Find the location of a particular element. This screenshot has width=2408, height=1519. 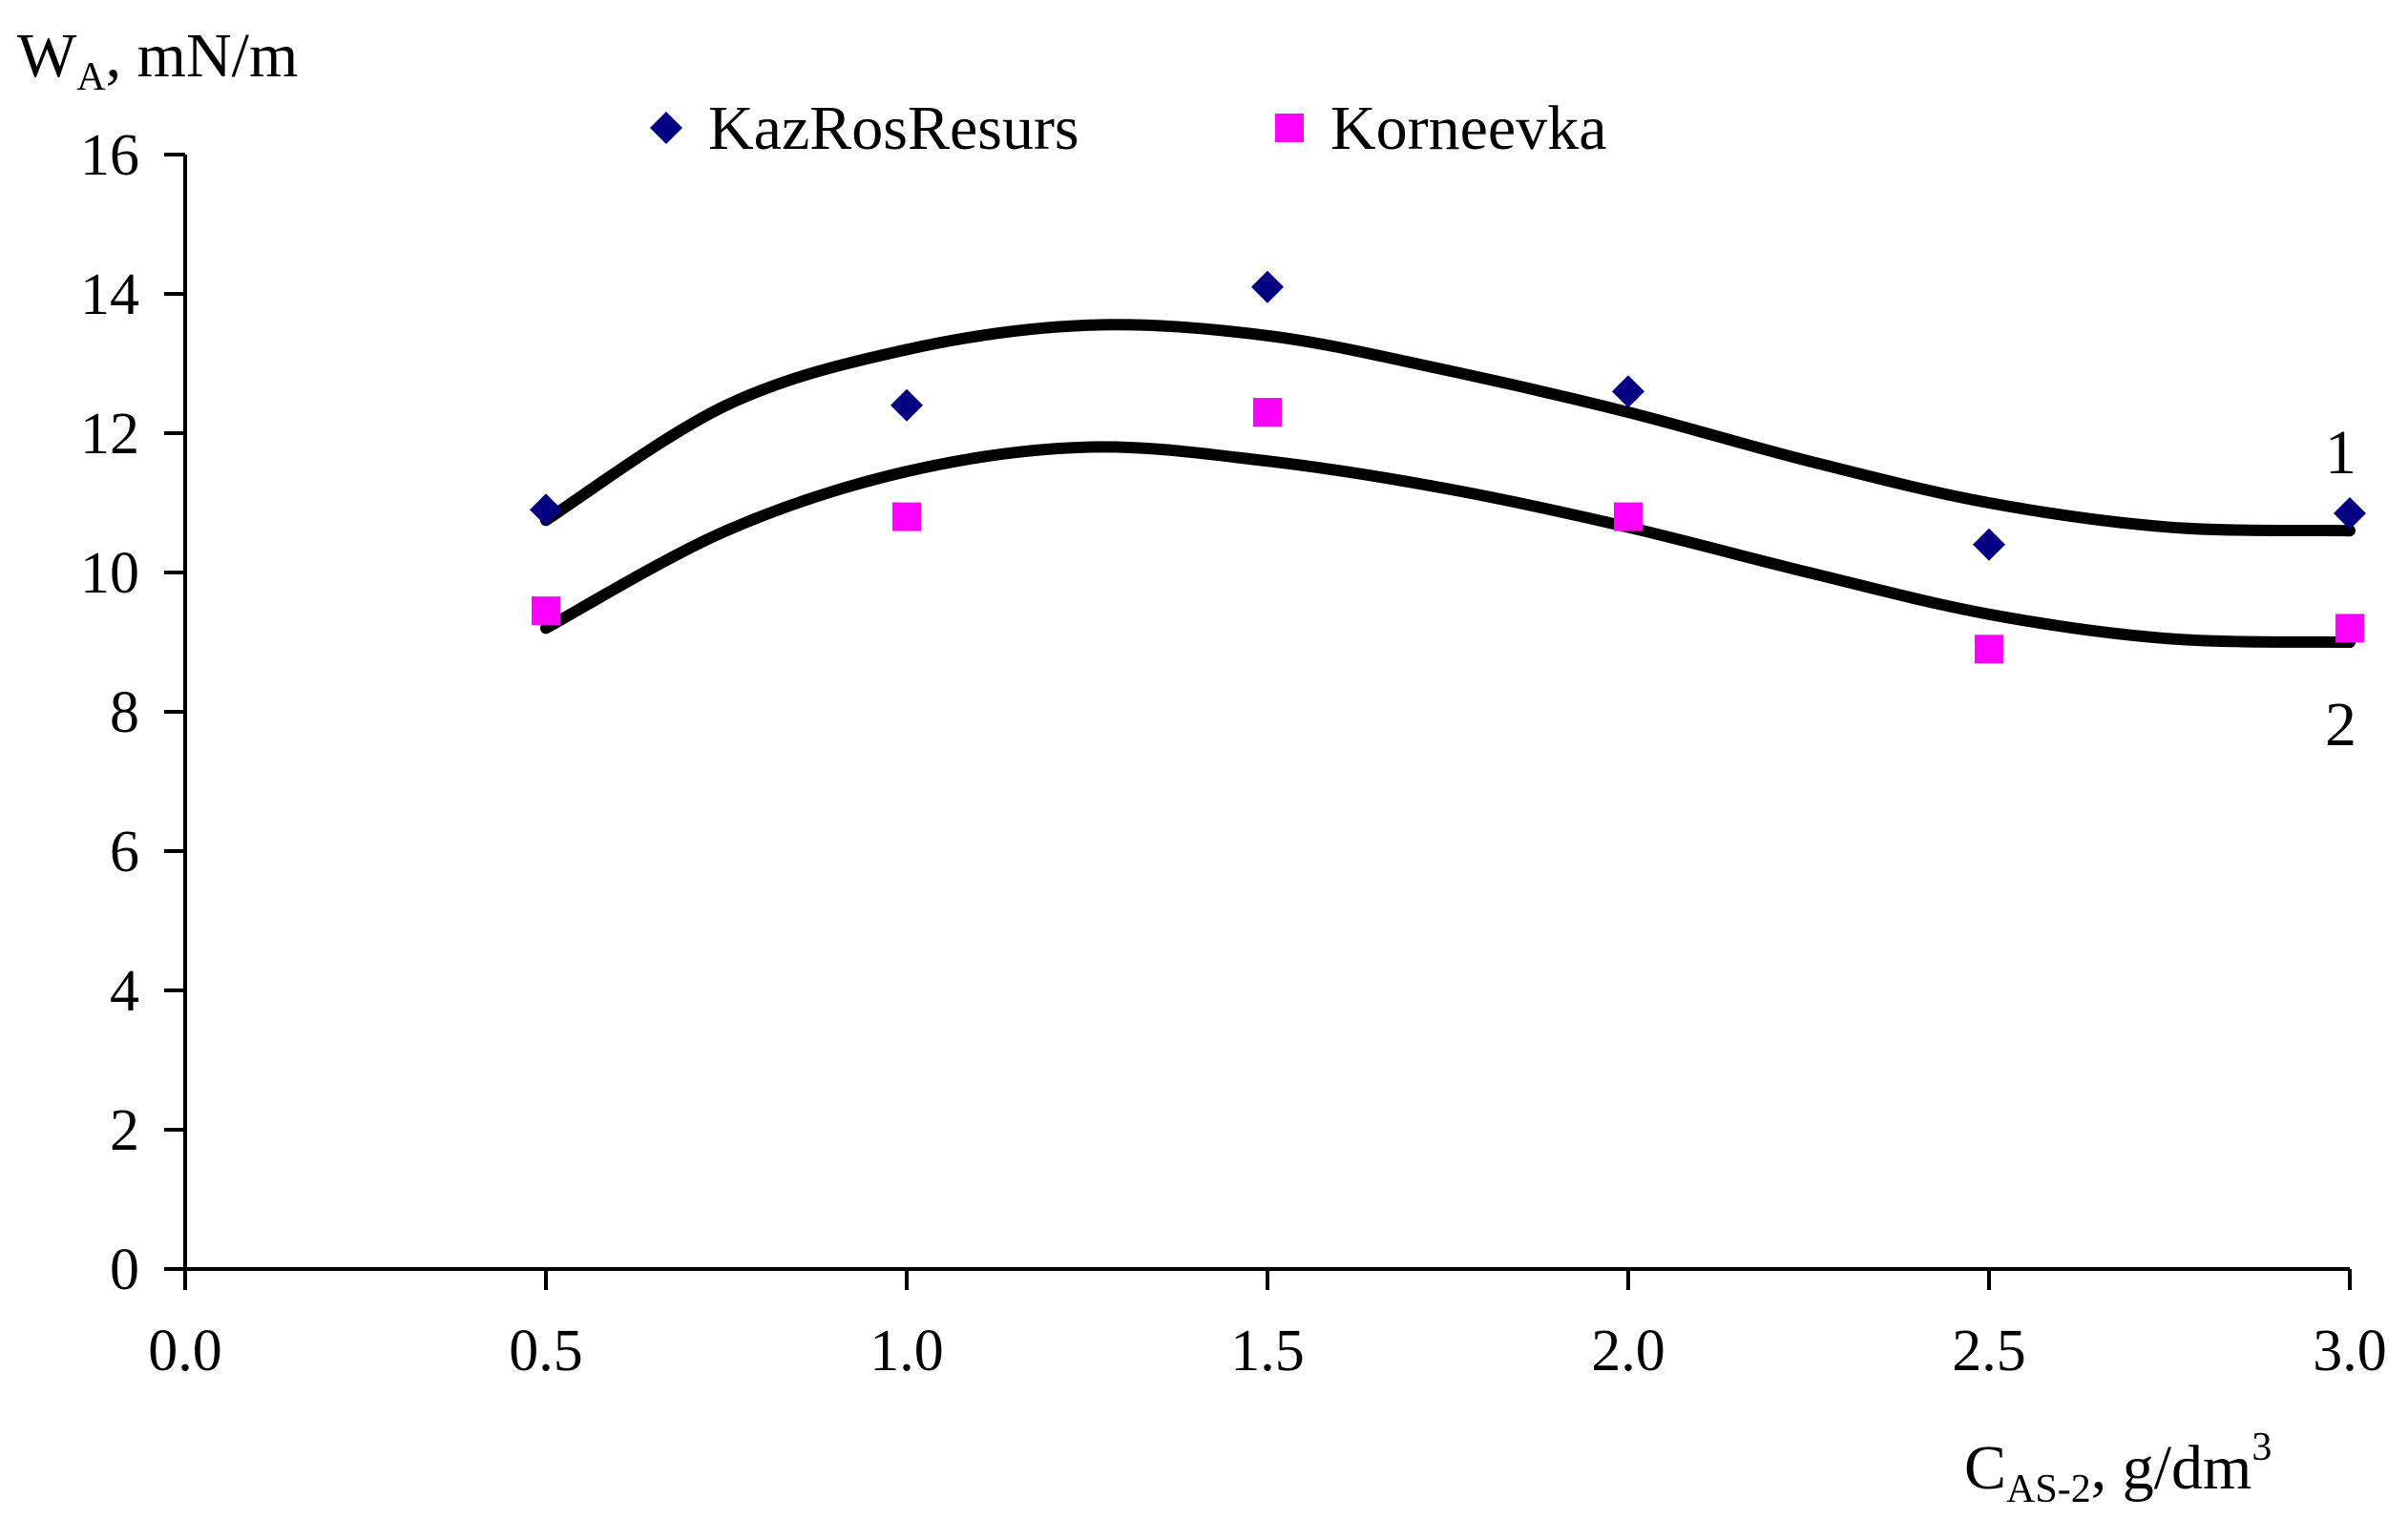

y-tick-label: 0 is located at coordinates (124, 1270).